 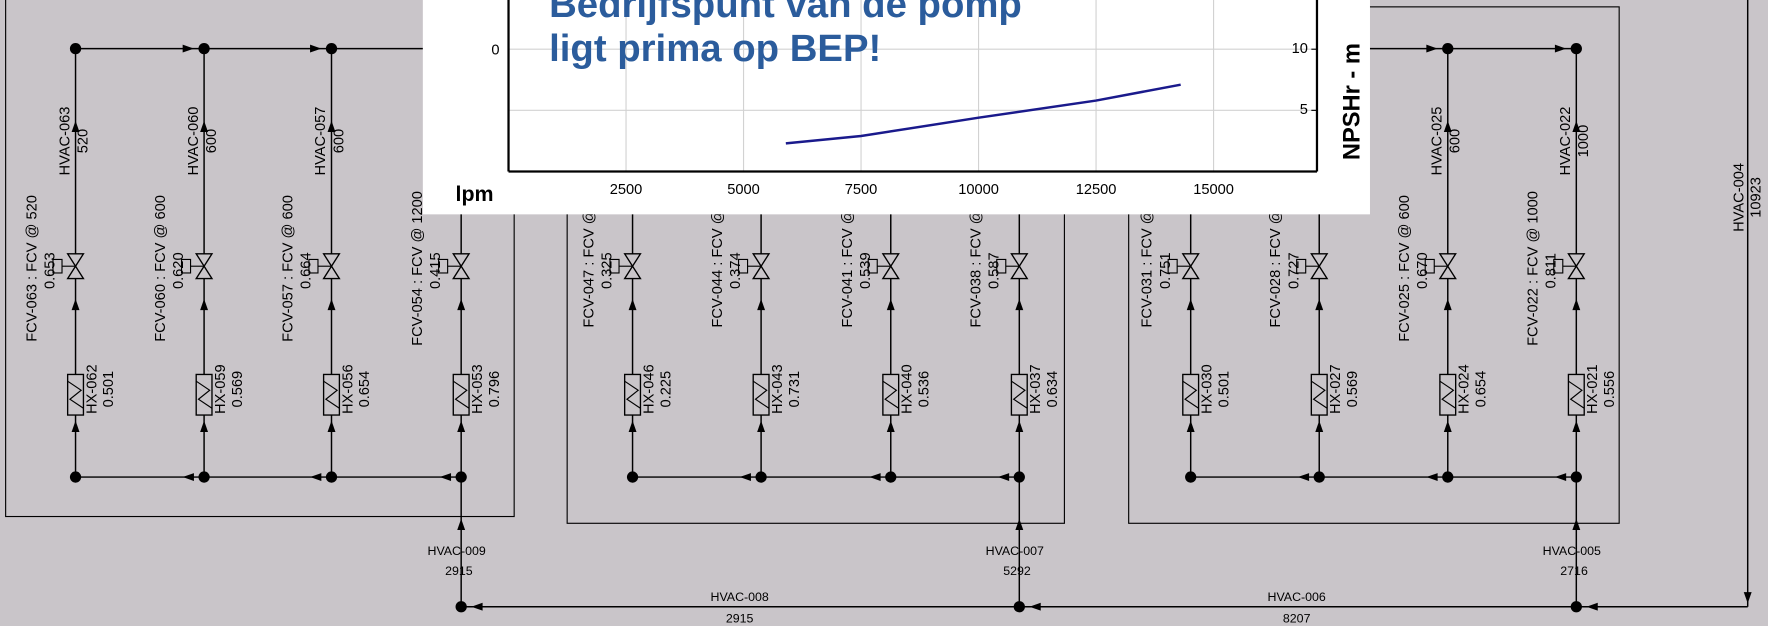 I want to click on valve-label: FCV-025 : FCV @ 600, so click(x=1405, y=268).